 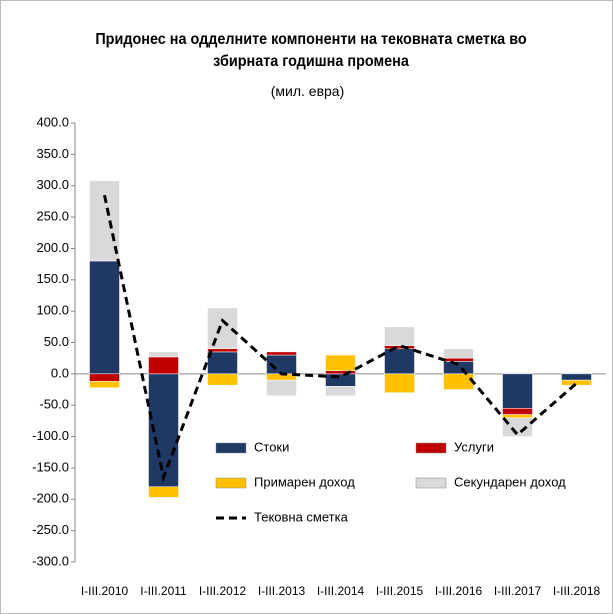 What do you see at coordinates (307, 91) in the screenshot?
I see `chart-subtitle: (мил. евра)` at bounding box center [307, 91].